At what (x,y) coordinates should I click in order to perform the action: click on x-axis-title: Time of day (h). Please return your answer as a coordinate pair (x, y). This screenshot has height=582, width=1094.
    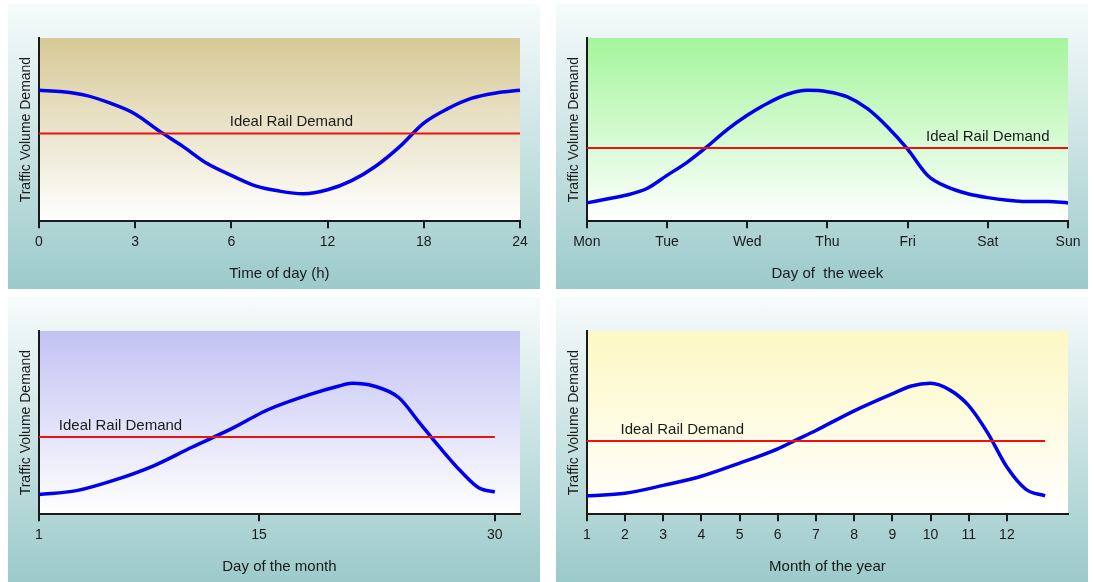
    Looking at the image, I should click on (279, 273).